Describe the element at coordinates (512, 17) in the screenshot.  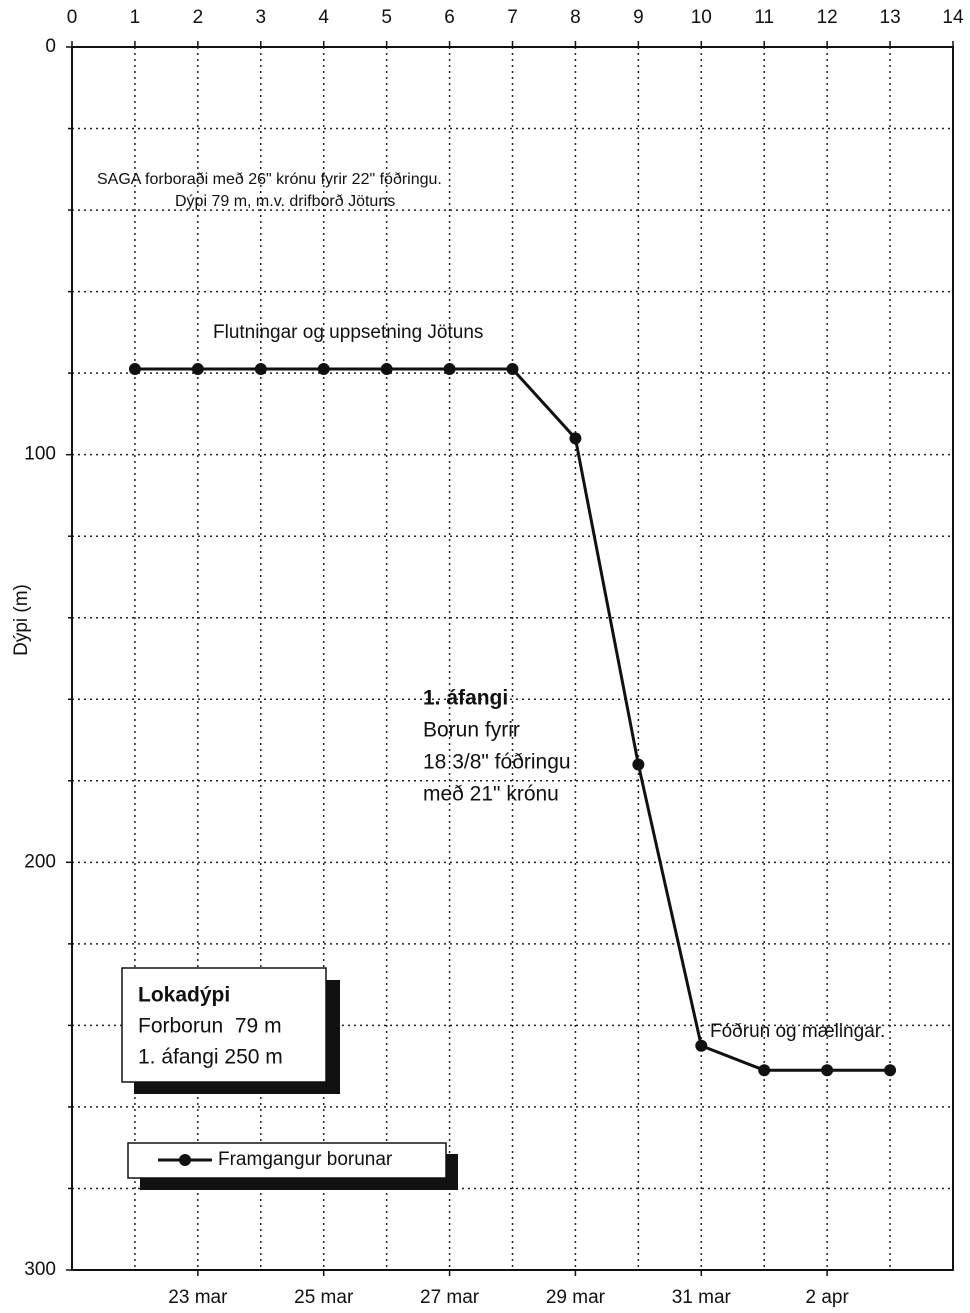
I see `x-tick-label: 7` at that location.